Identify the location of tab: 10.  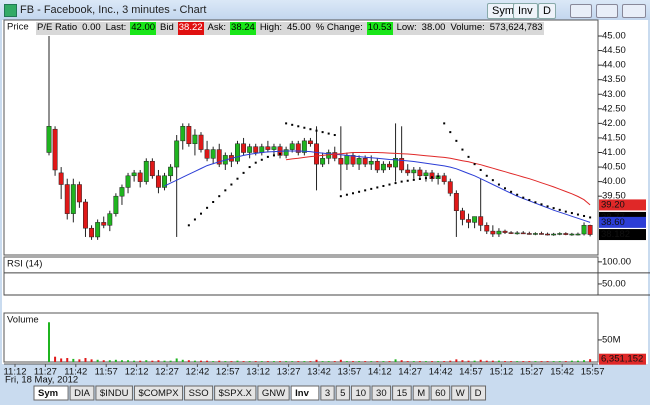
(360, 393).